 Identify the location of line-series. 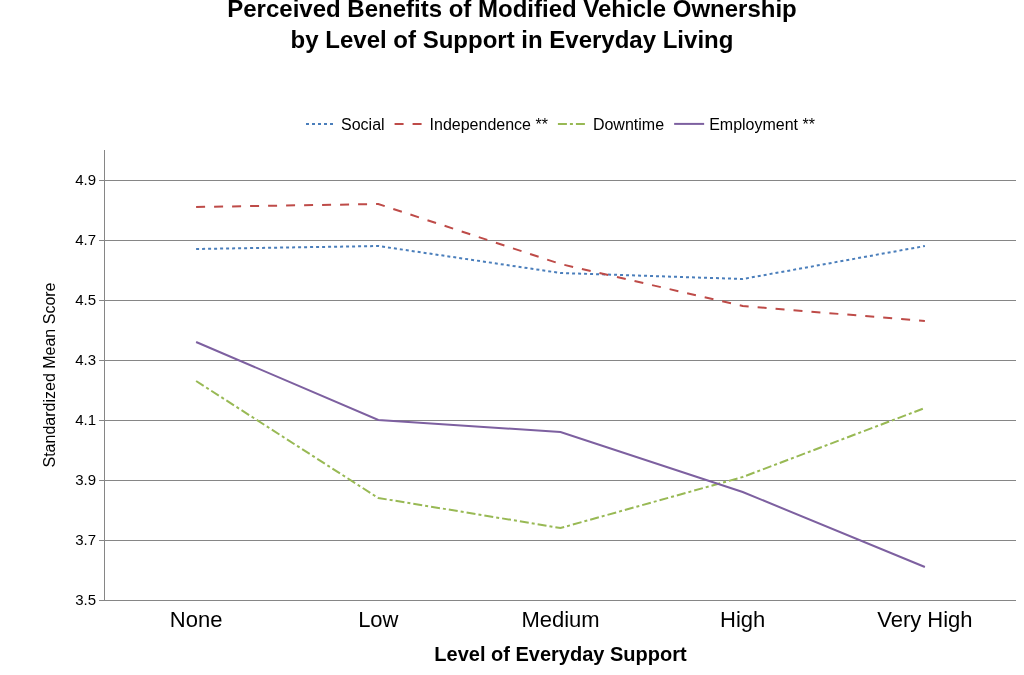
(560, 262).